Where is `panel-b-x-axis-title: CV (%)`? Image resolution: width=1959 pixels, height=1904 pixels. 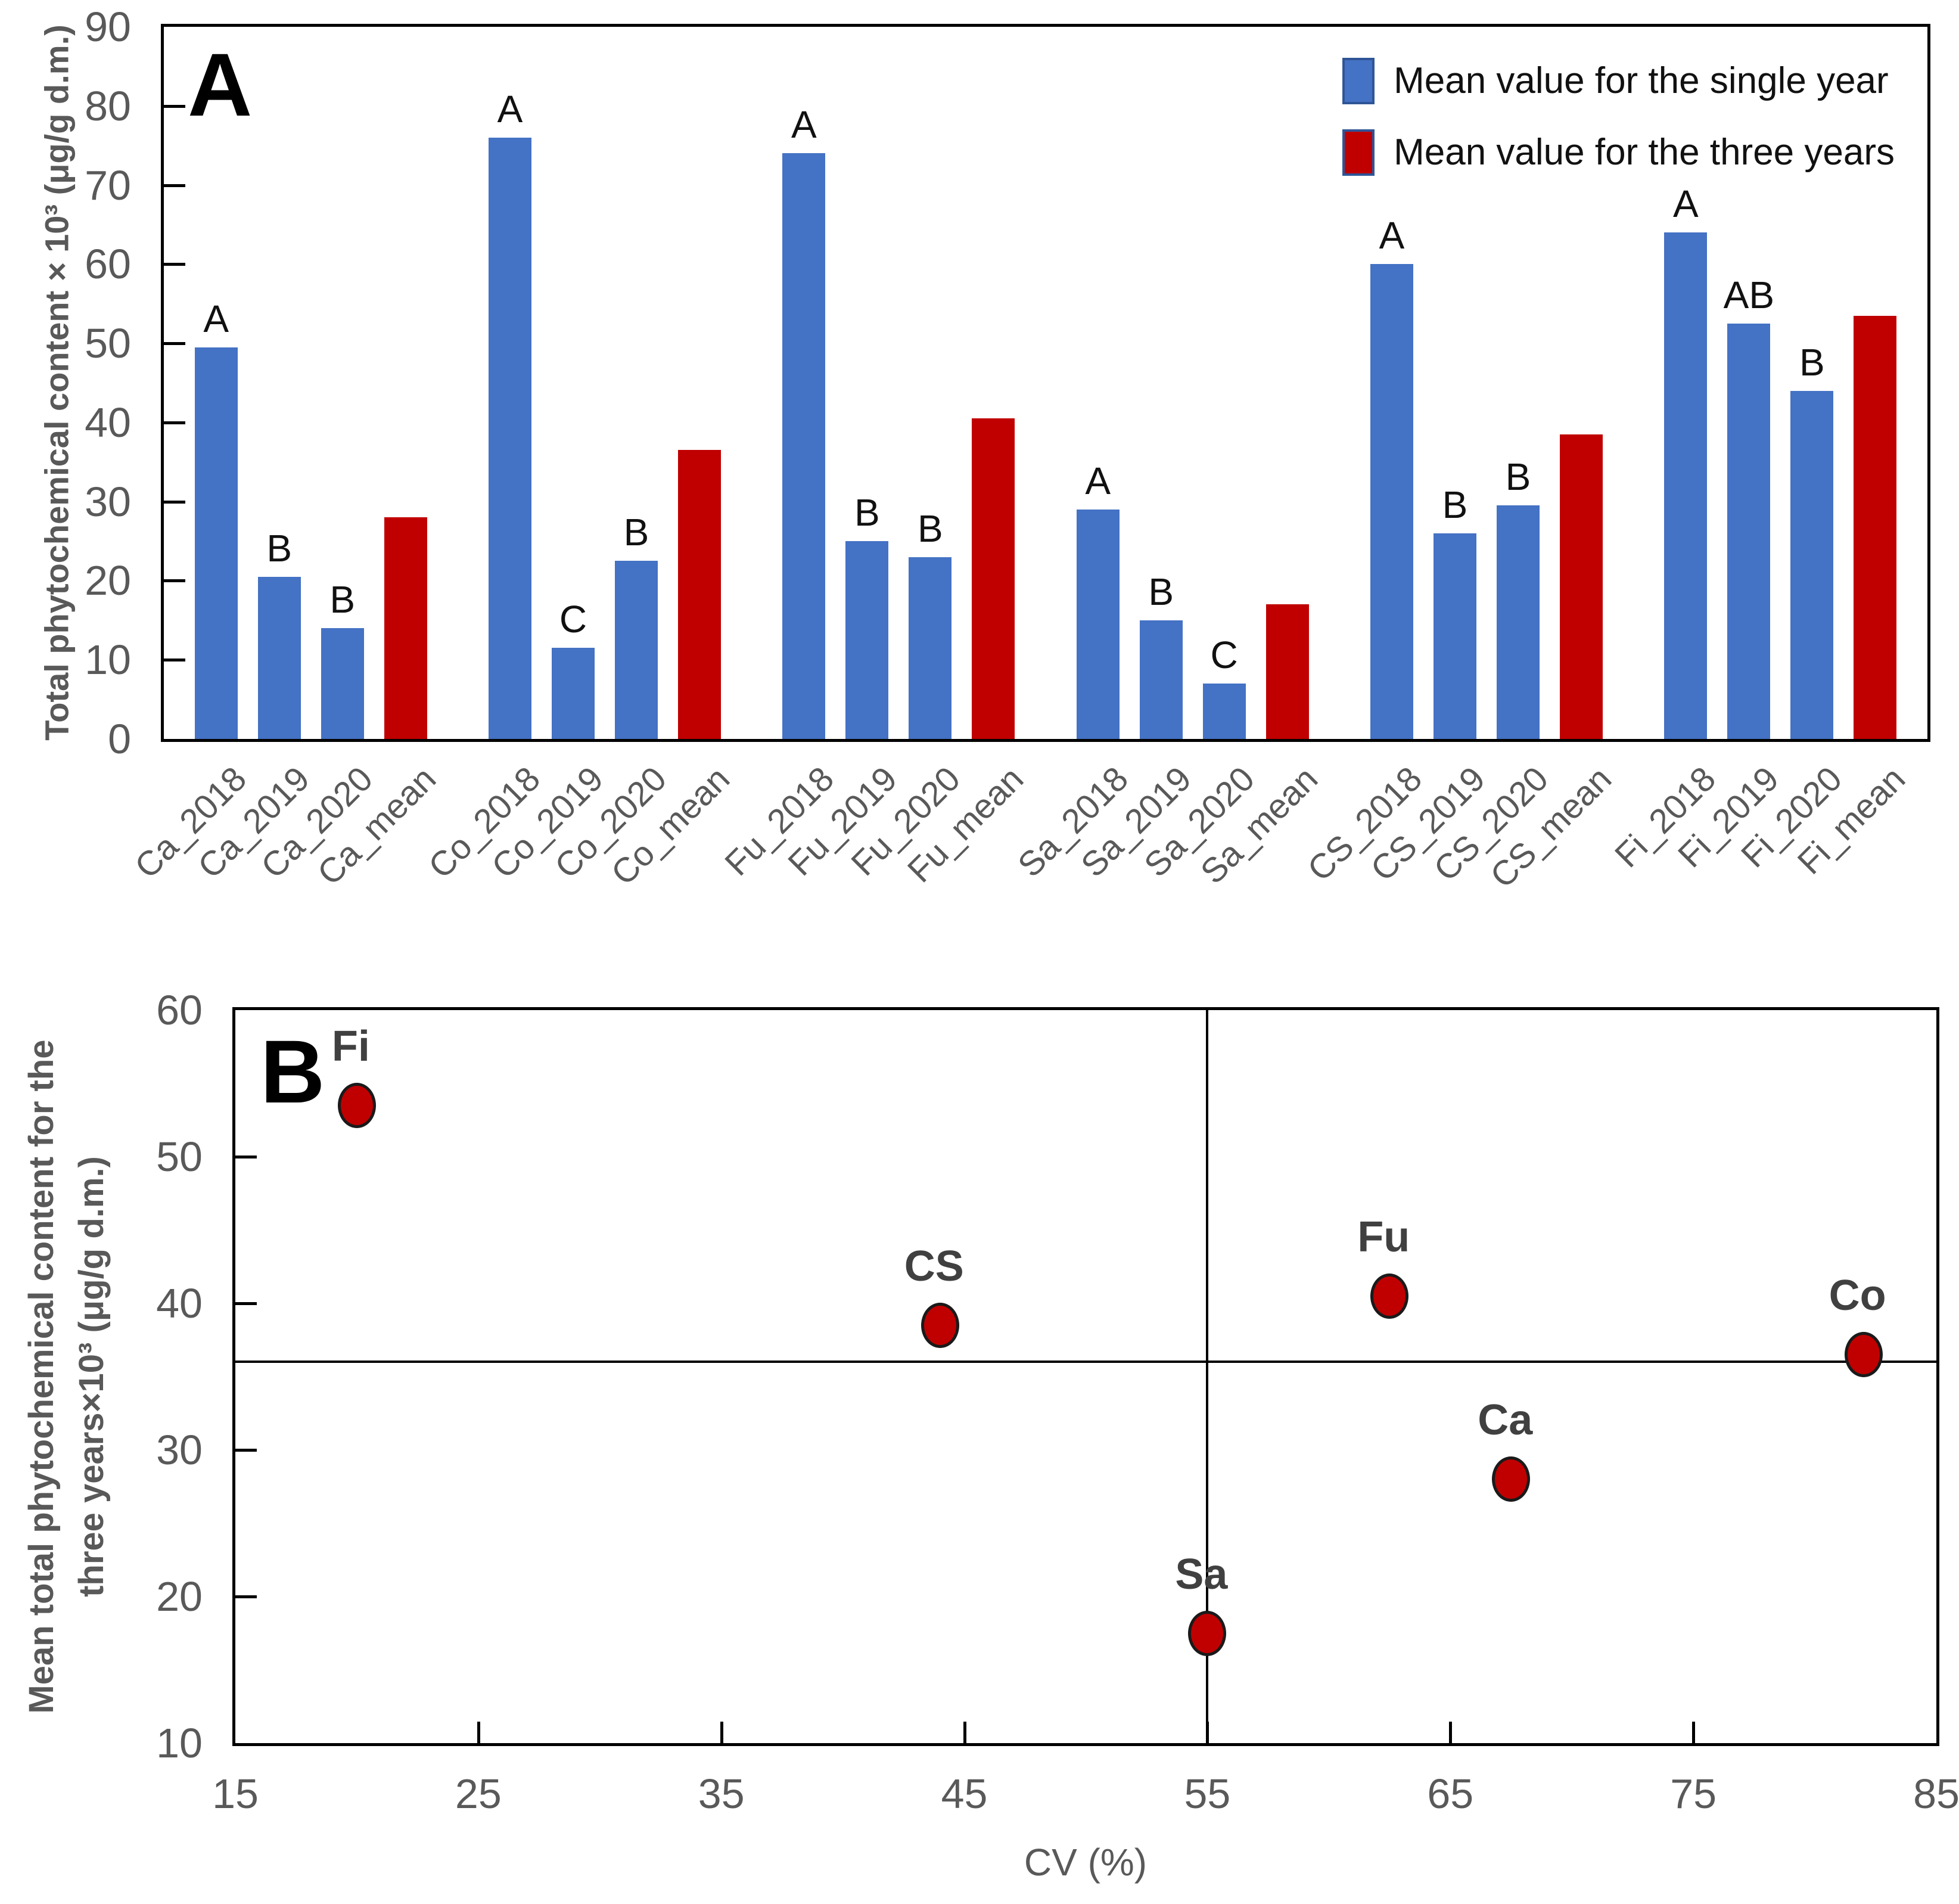
panel-b-x-axis-title: CV (%) is located at coordinates (1086, 1862).